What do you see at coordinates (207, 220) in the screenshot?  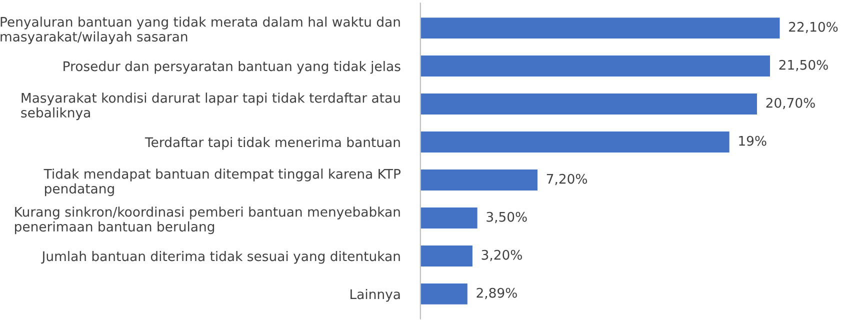 I see `y-tick-label: Kurang sinkron/koordinasi pemberi bantuan menyebabkan penerimaan bantuan berulang` at bounding box center [207, 220].